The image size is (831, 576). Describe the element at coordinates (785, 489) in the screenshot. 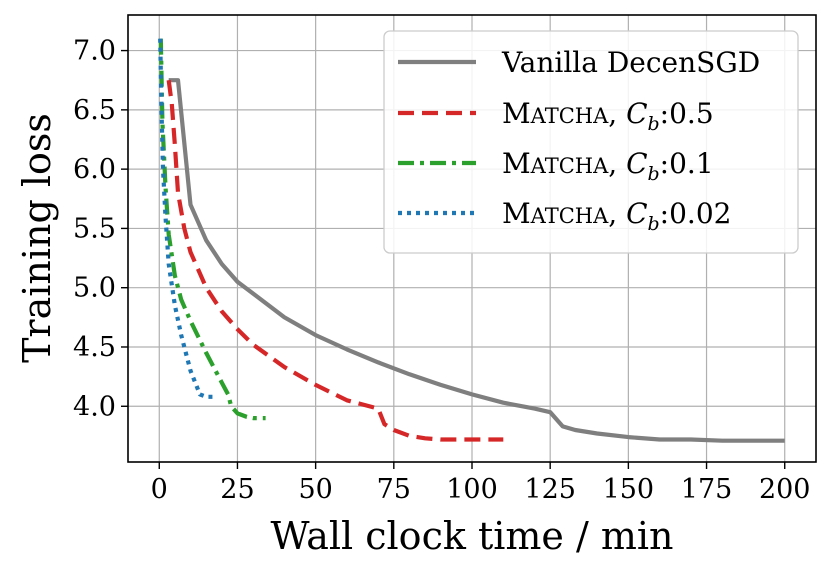

I see `x-tick-label: 200` at that location.